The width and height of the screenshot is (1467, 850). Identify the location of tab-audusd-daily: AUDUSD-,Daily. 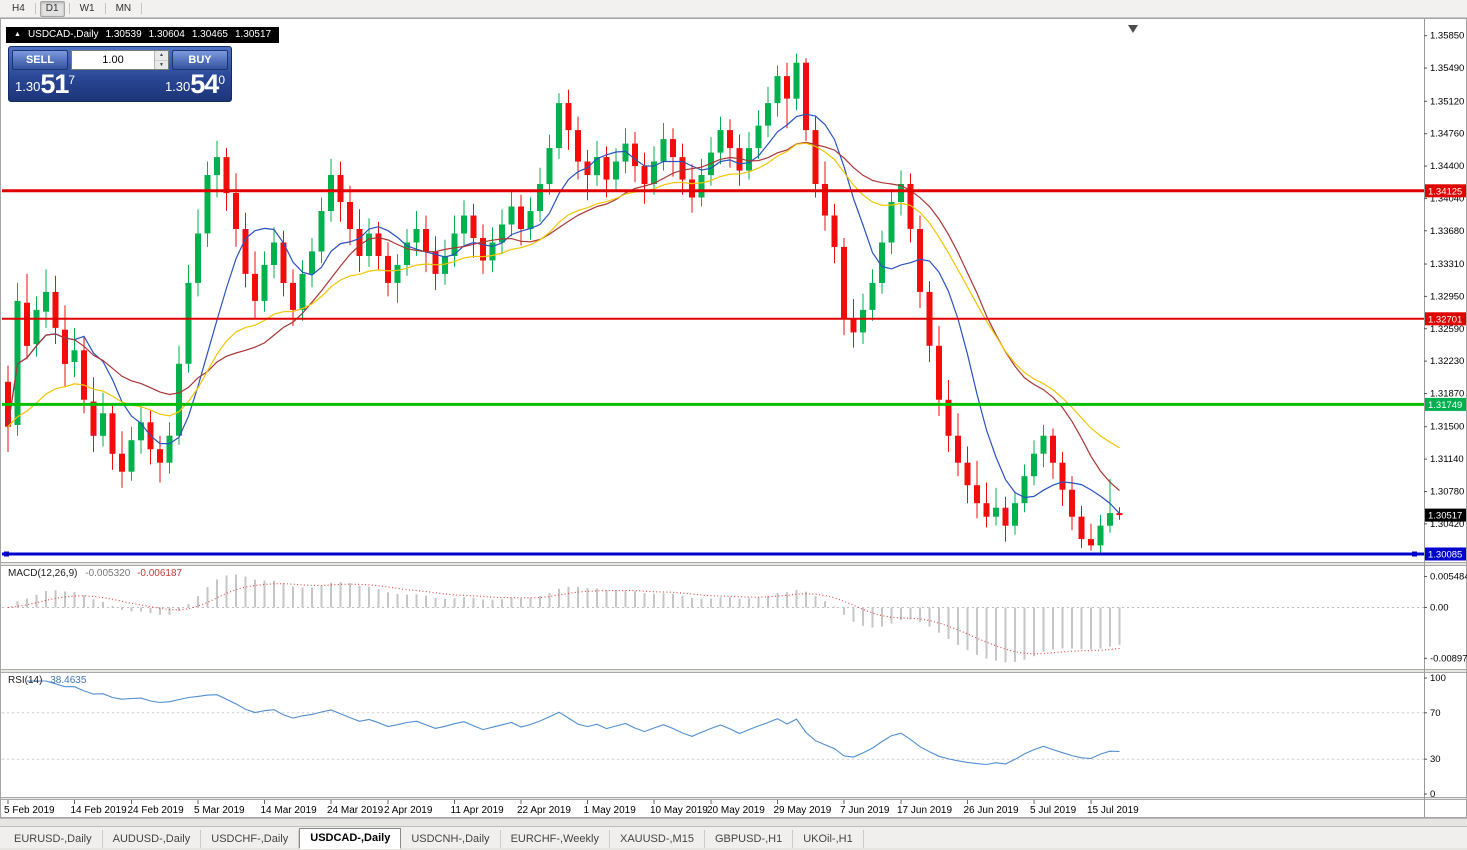
(152, 839).